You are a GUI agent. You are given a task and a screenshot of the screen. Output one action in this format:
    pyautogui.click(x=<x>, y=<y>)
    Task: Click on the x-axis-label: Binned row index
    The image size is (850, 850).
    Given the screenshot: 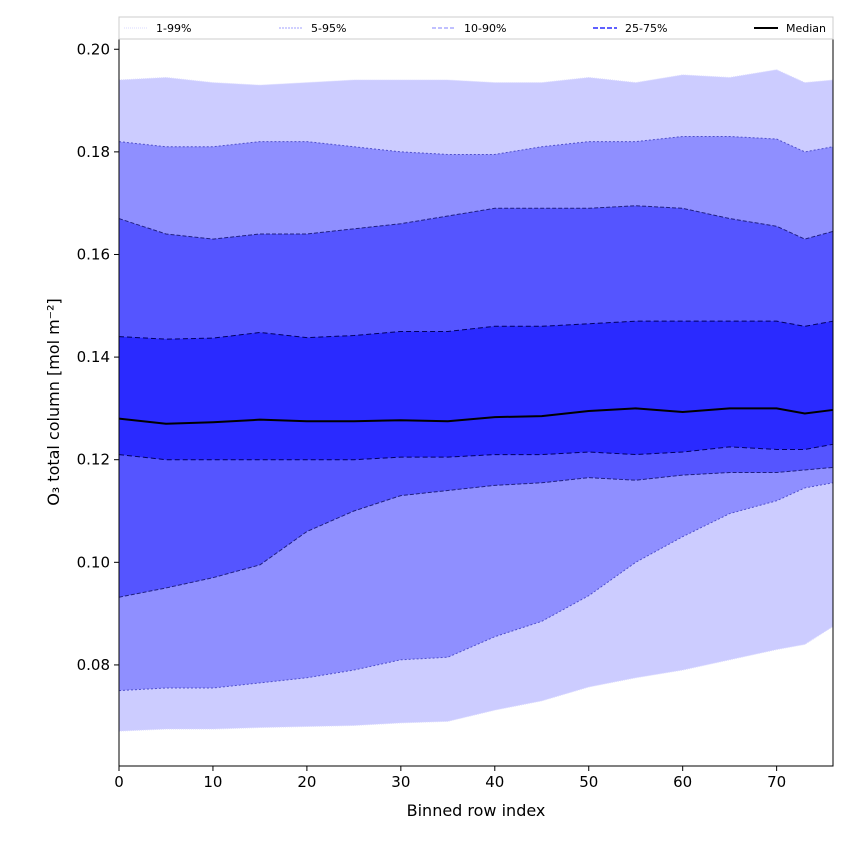 What is the action you would take?
    pyautogui.click(x=476, y=810)
    